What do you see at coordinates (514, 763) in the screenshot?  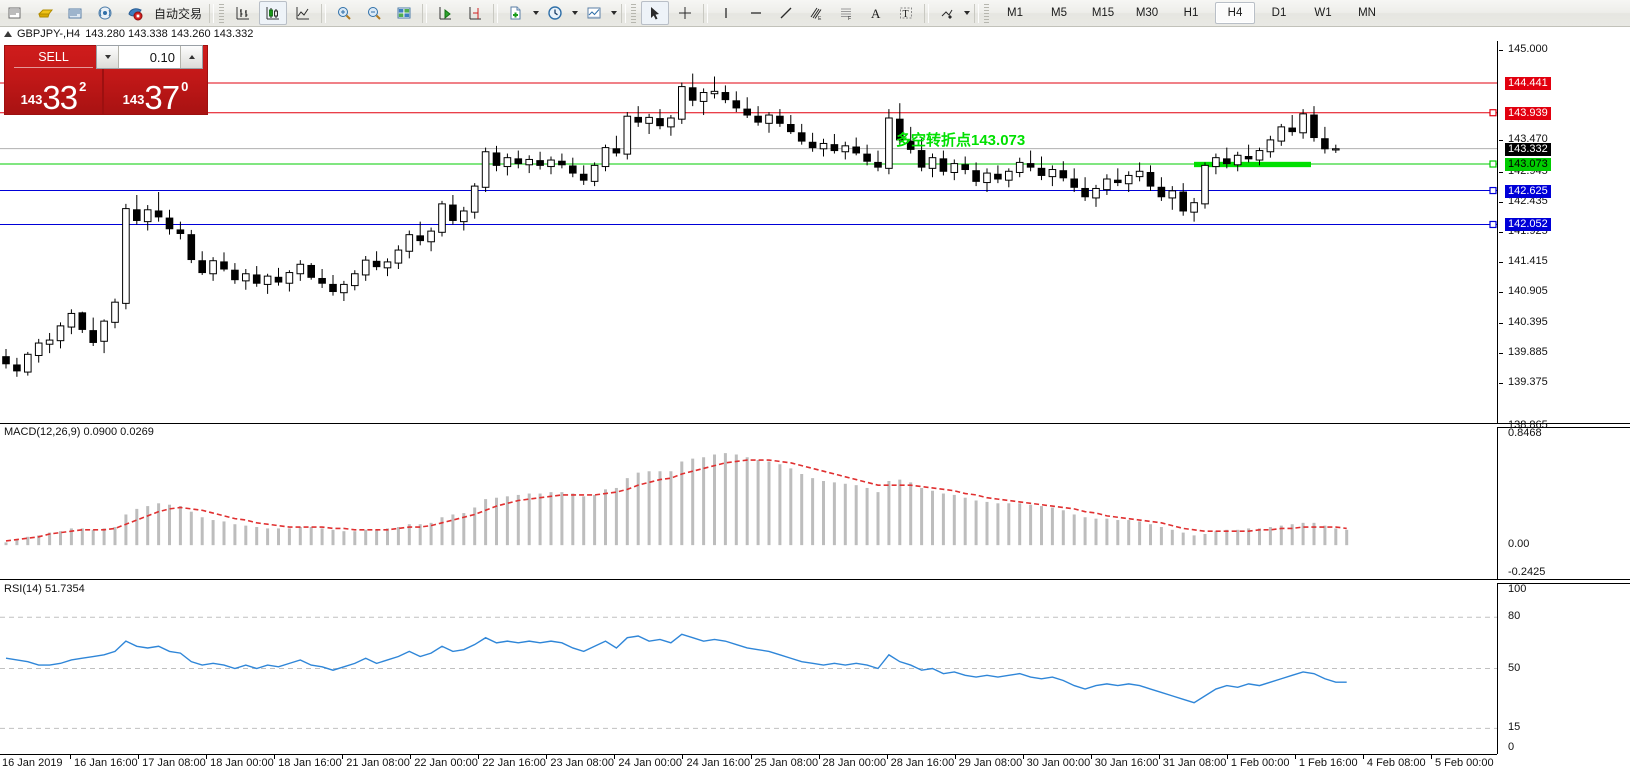 I see `time-axis-label: 22 Jan 16:00` at bounding box center [514, 763].